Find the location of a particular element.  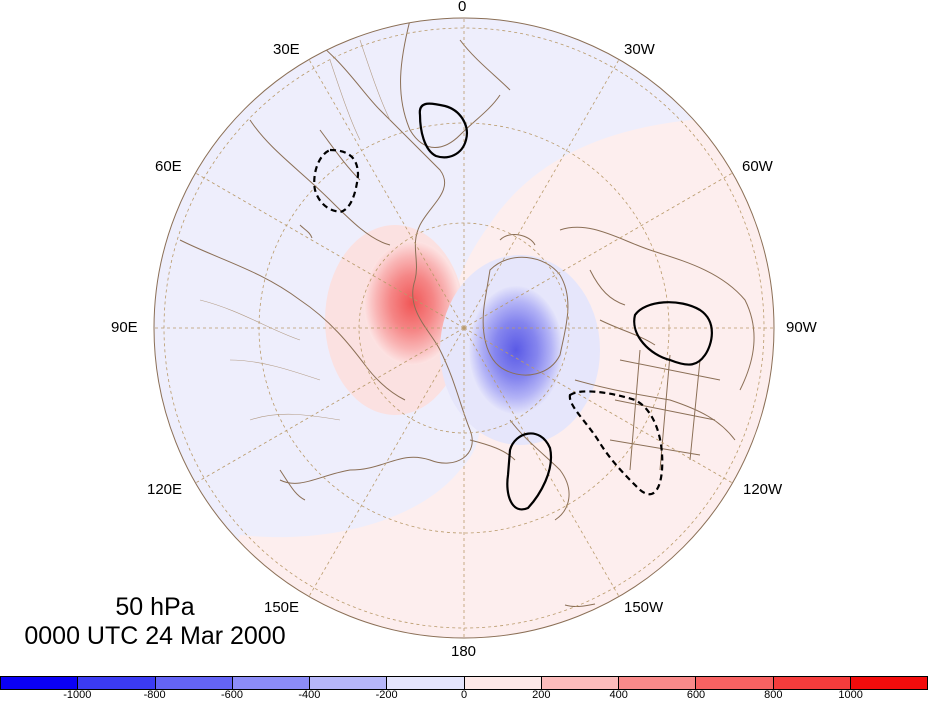

lon-label-30e: 30E is located at coordinates (286, 49).